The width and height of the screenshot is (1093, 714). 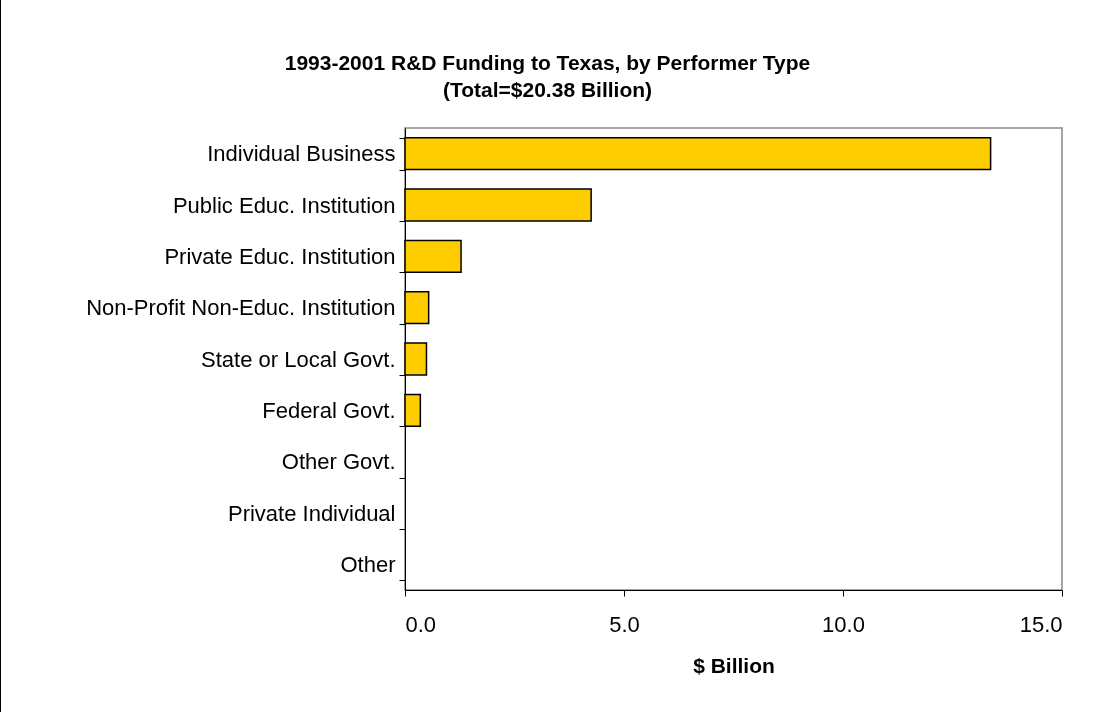 What do you see at coordinates (298, 359) in the screenshot?
I see `y-tick-label: State or Local Govt.` at bounding box center [298, 359].